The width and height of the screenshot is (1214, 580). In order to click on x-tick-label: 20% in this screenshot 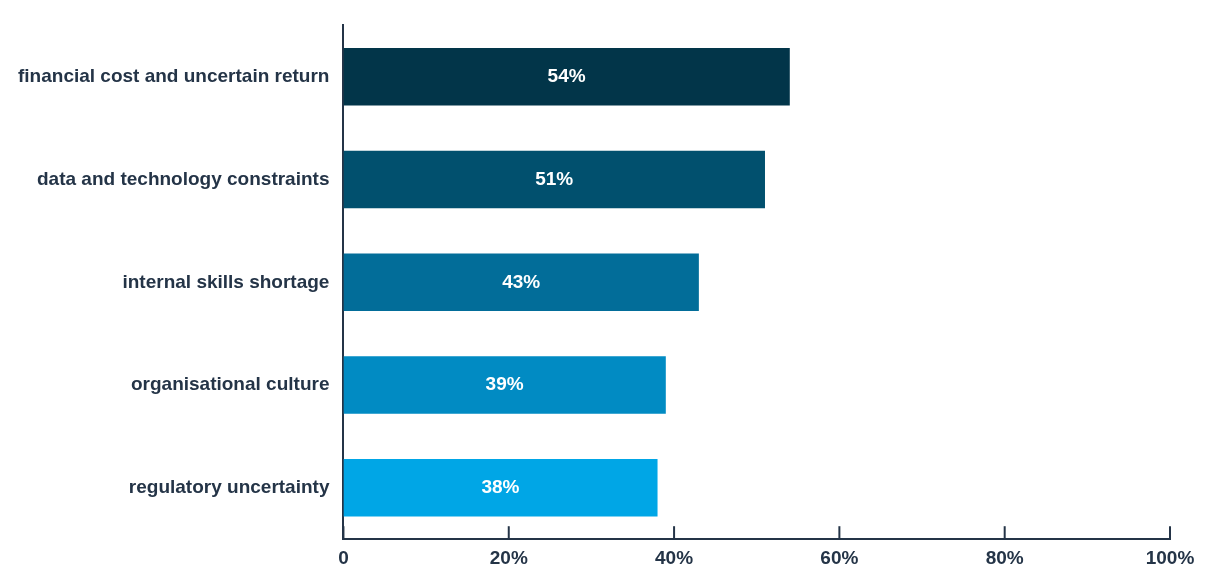, I will do `click(508, 557)`.